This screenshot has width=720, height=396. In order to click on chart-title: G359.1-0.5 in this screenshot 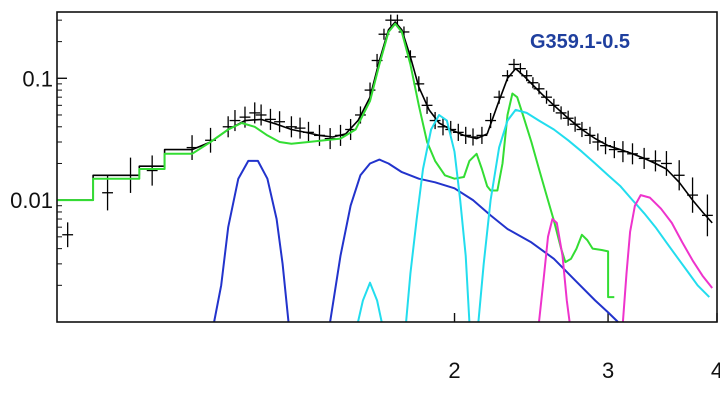, I will do `click(580, 42)`.